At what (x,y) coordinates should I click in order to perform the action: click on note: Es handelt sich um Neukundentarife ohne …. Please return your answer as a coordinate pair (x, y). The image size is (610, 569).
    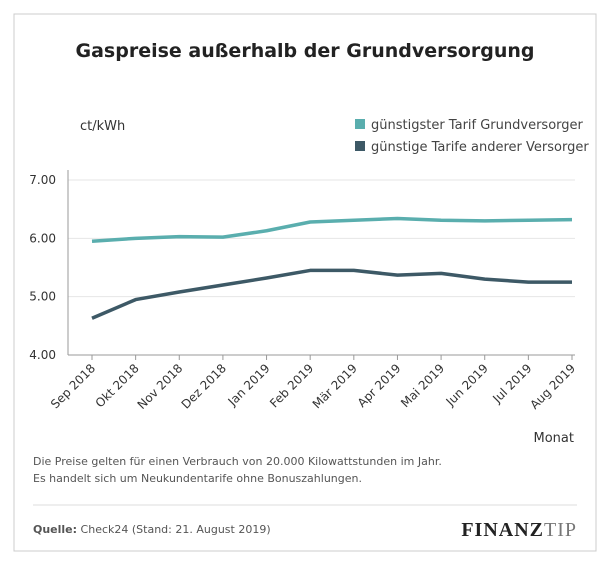
    Looking at the image, I should click on (197, 478).